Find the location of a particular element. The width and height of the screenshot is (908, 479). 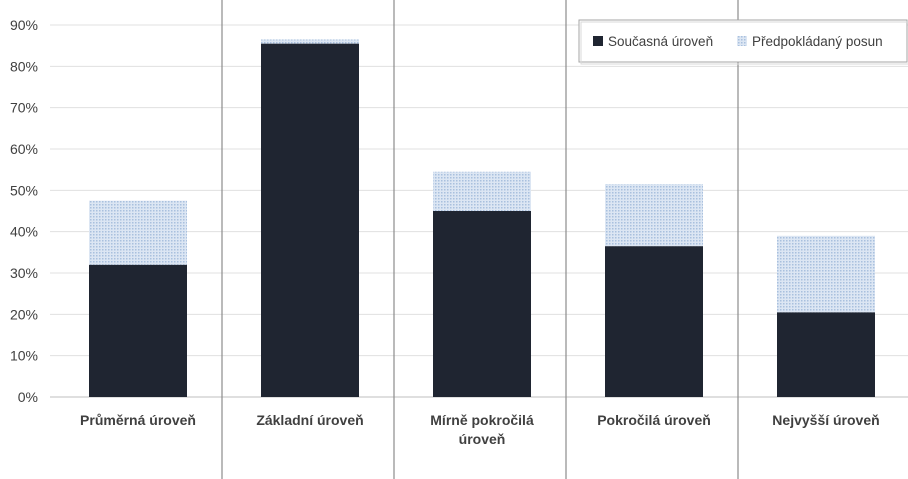

y-tick-label: 0% is located at coordinates (28, 397).